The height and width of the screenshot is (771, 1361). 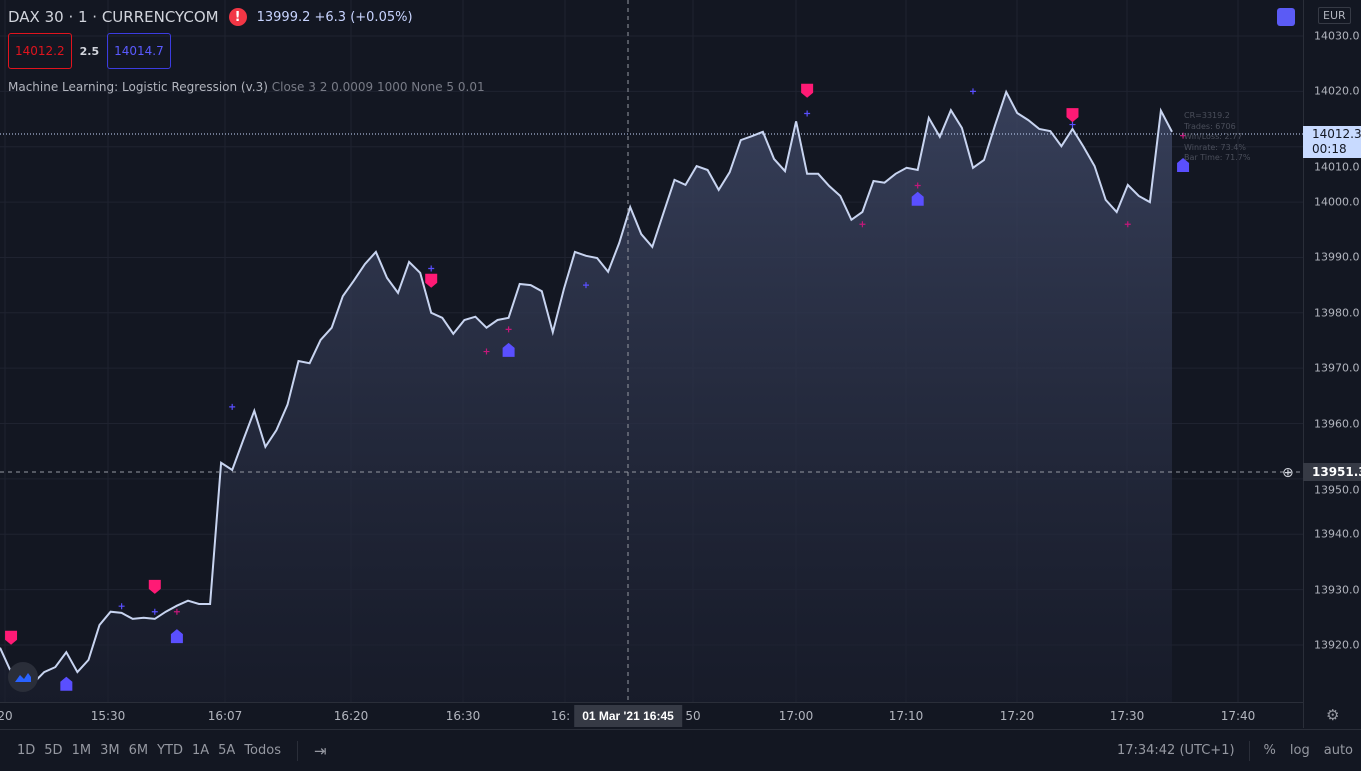 What do you see at coordinates (1213, 136) in the screenshot?
I see `stat-winloss: Win/Loss: 2.77` at bounding box center [1213, 136].